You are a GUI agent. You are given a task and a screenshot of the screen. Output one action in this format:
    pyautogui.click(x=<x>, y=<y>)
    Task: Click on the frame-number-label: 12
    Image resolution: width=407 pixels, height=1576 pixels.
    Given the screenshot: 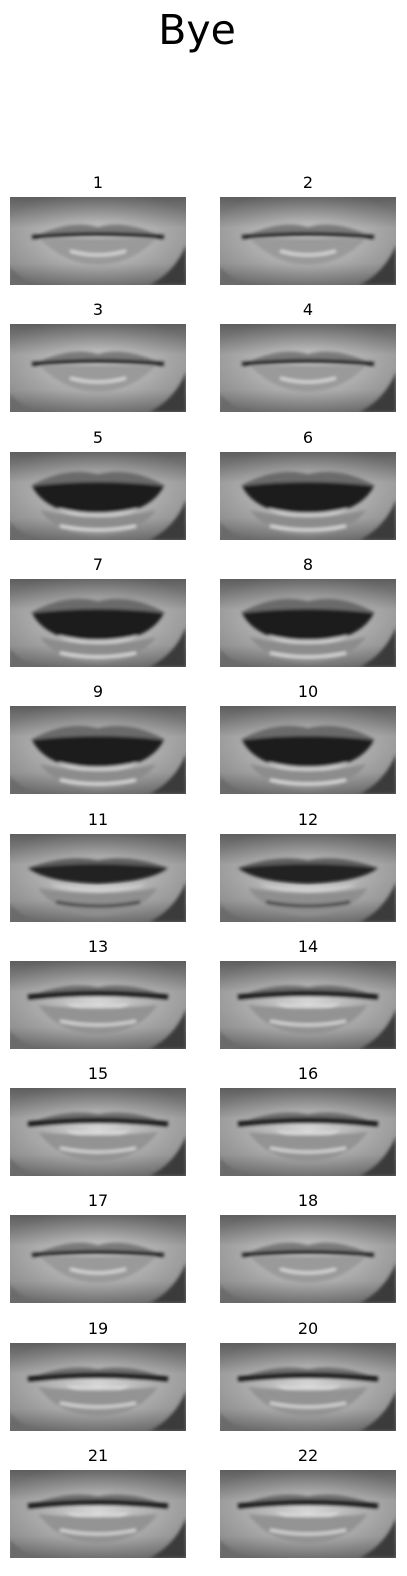 What is the action you would take?
    pyautogui.click(x=308, y=820)
    